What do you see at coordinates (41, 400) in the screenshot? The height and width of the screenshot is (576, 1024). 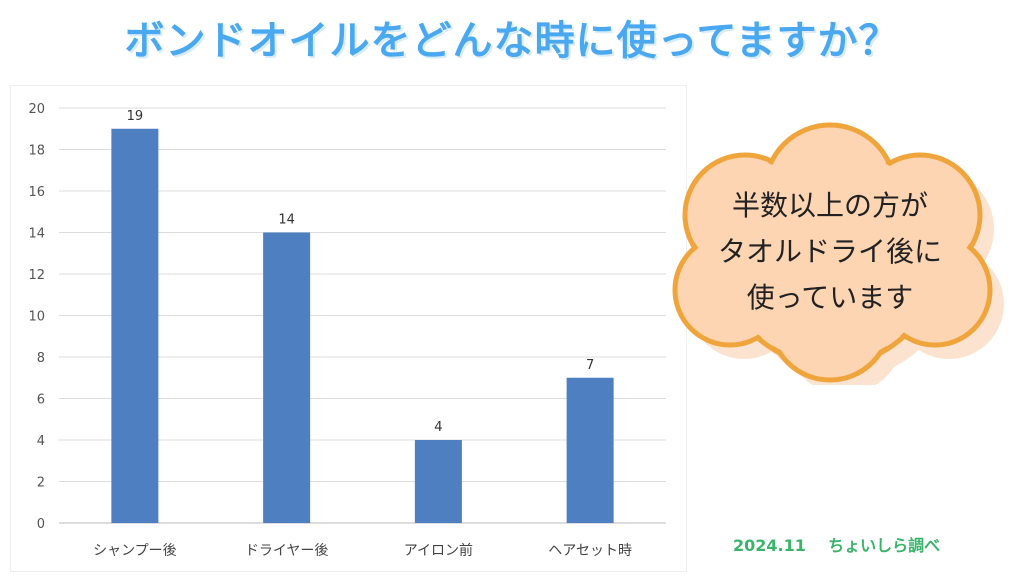 I see `y-tick-label: 6` at bounding box center [41, 400].